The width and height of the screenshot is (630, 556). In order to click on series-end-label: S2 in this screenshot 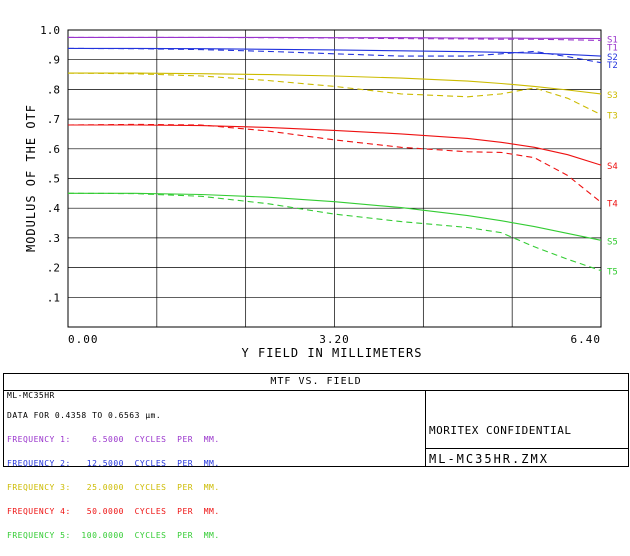, I will do `click(612, 58)`.